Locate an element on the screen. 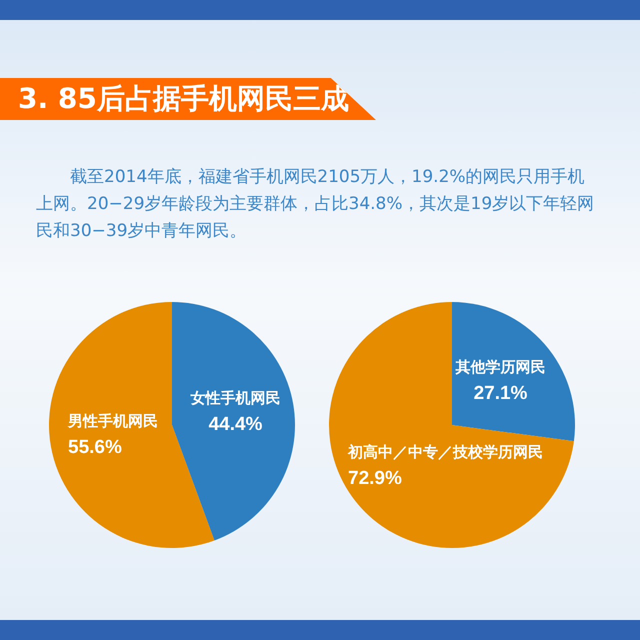 The image size is (640, 640). slice-label: 其他学历网民 is located at coordinates (500, 367).